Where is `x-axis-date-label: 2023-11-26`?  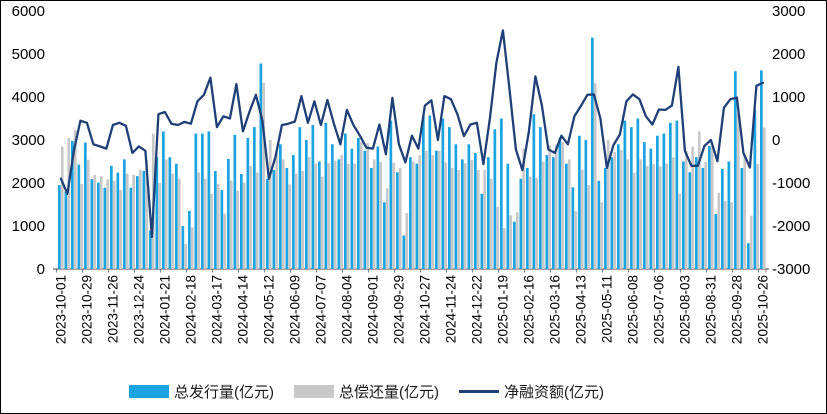 x-axis-date-label: 2023-11-26 is located at coordinates (113, 309).